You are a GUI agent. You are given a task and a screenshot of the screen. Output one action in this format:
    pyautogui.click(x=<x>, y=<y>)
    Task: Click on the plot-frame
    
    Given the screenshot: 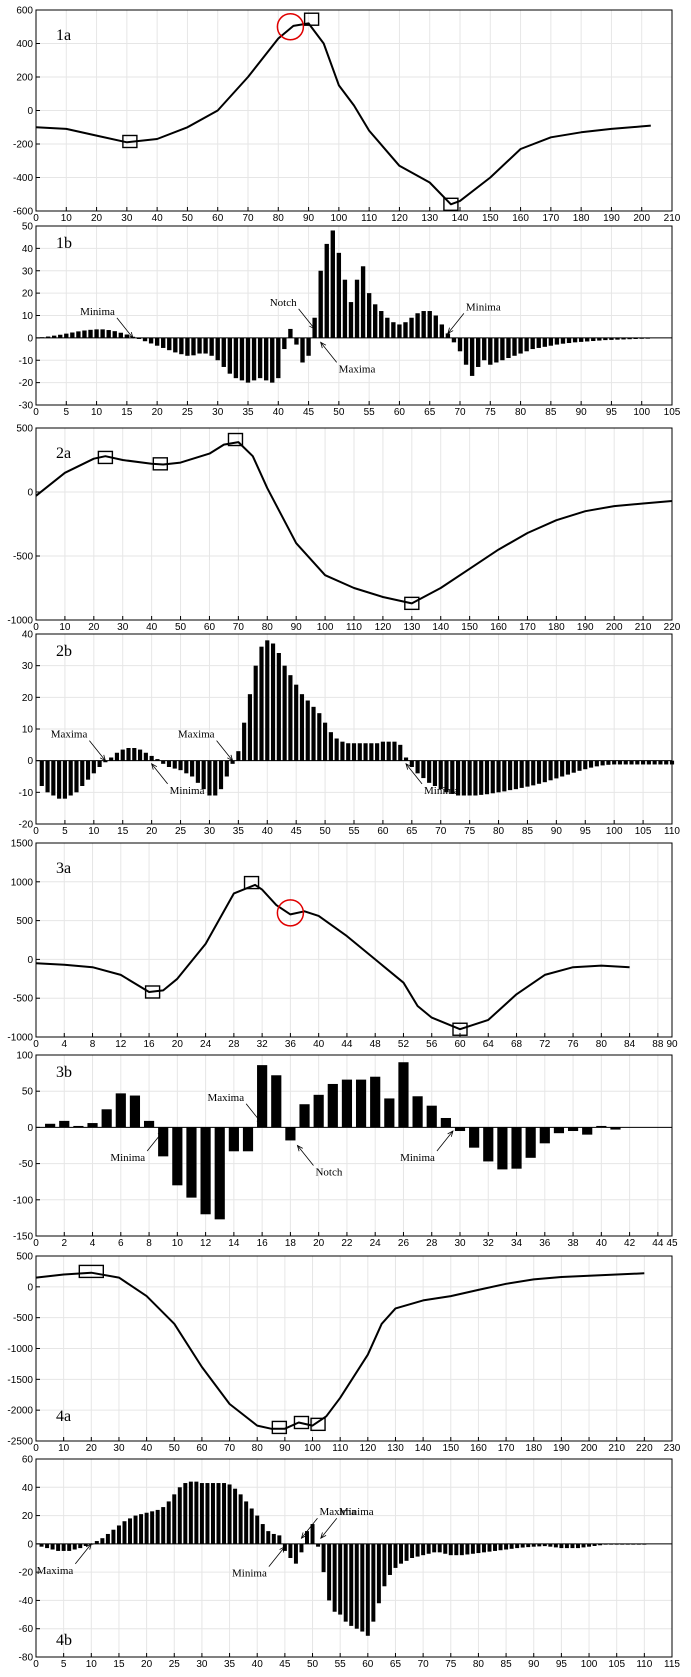 What is the action you would take?
    pyautogui.click(x=354, y=940)
    